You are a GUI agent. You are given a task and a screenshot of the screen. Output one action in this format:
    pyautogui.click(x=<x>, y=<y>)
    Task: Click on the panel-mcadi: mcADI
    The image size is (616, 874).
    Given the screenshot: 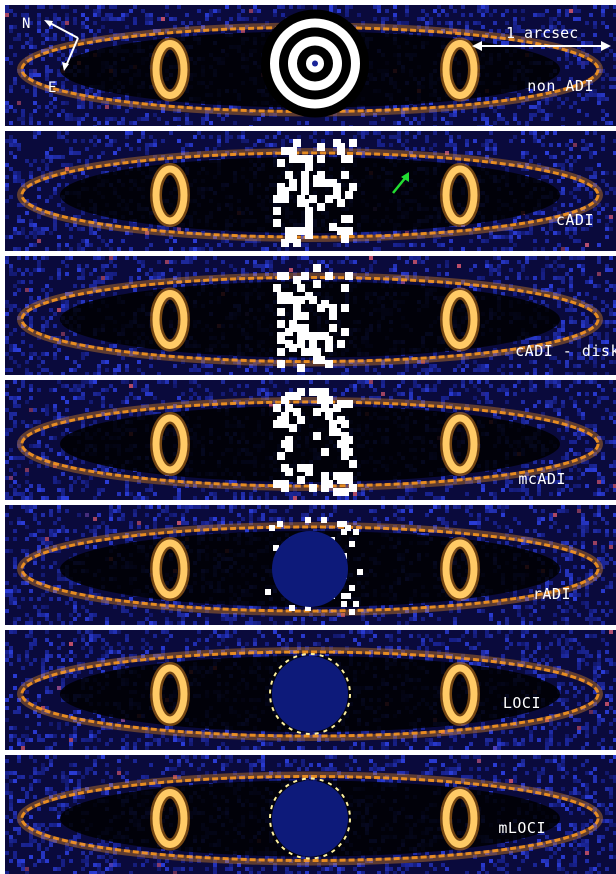 What is the action you would take?
    pyautogui.click(x=310, y=440)
    